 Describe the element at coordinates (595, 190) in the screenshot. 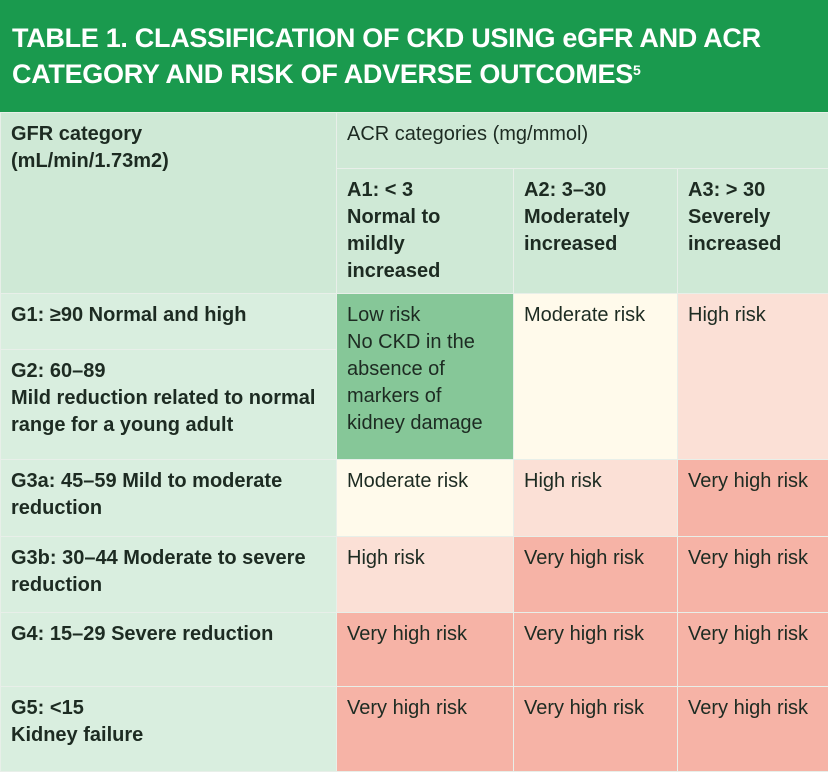

I see `acr-col-a2-code: A2: 3–30` at that location.